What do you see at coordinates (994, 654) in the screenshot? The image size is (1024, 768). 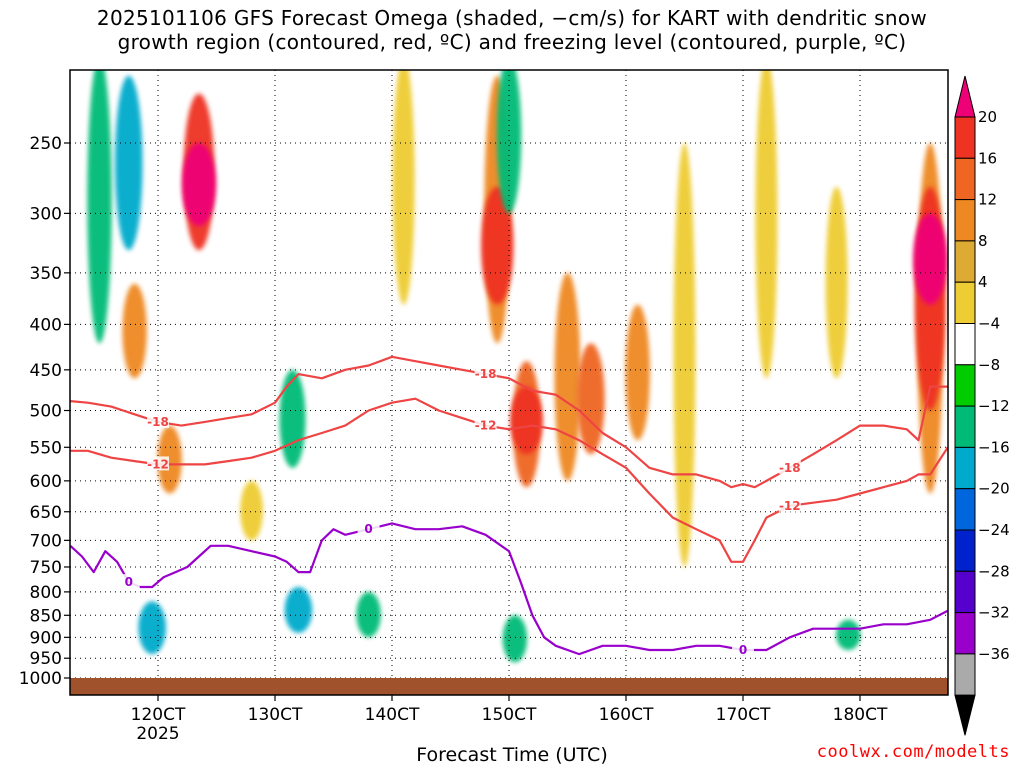 I see `colorbar-label: −36` at bounding box center [994, 654].